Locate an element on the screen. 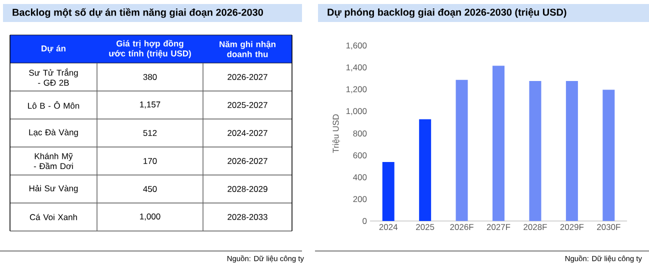 Image resolution: width=649 pixels, height=276 pixels. text: Giá trị hợp đồng ước tính (triệu USD) is located at coordinates (150, 49).